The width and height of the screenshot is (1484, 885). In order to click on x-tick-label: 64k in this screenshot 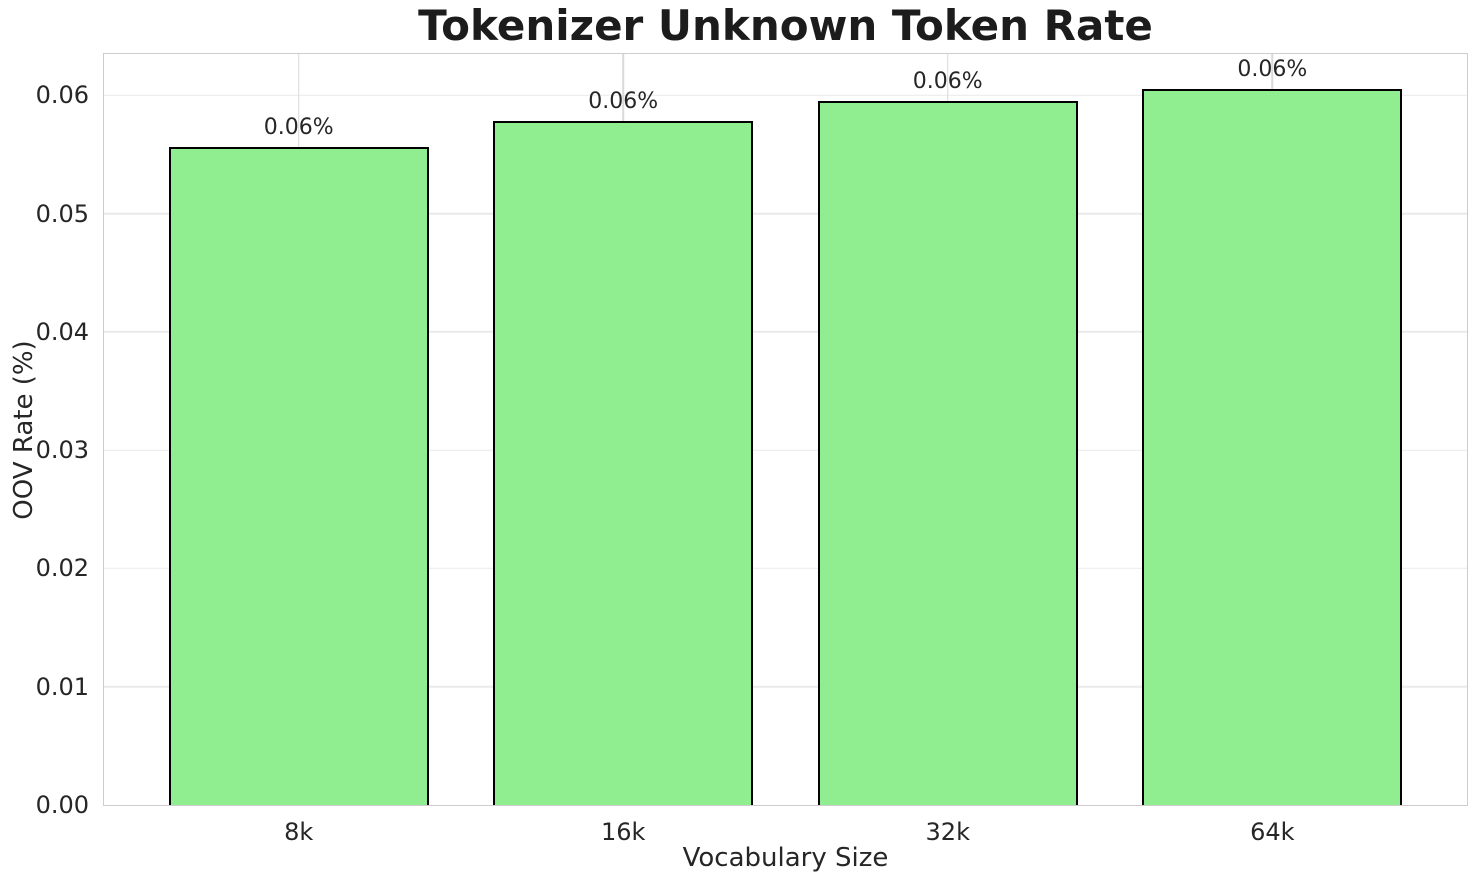, I will do `click(1272, 832)`.